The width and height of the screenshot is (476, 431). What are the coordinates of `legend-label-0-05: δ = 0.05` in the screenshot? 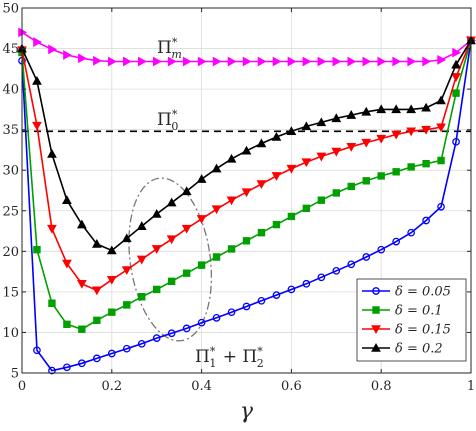 It's located at (423, 292).